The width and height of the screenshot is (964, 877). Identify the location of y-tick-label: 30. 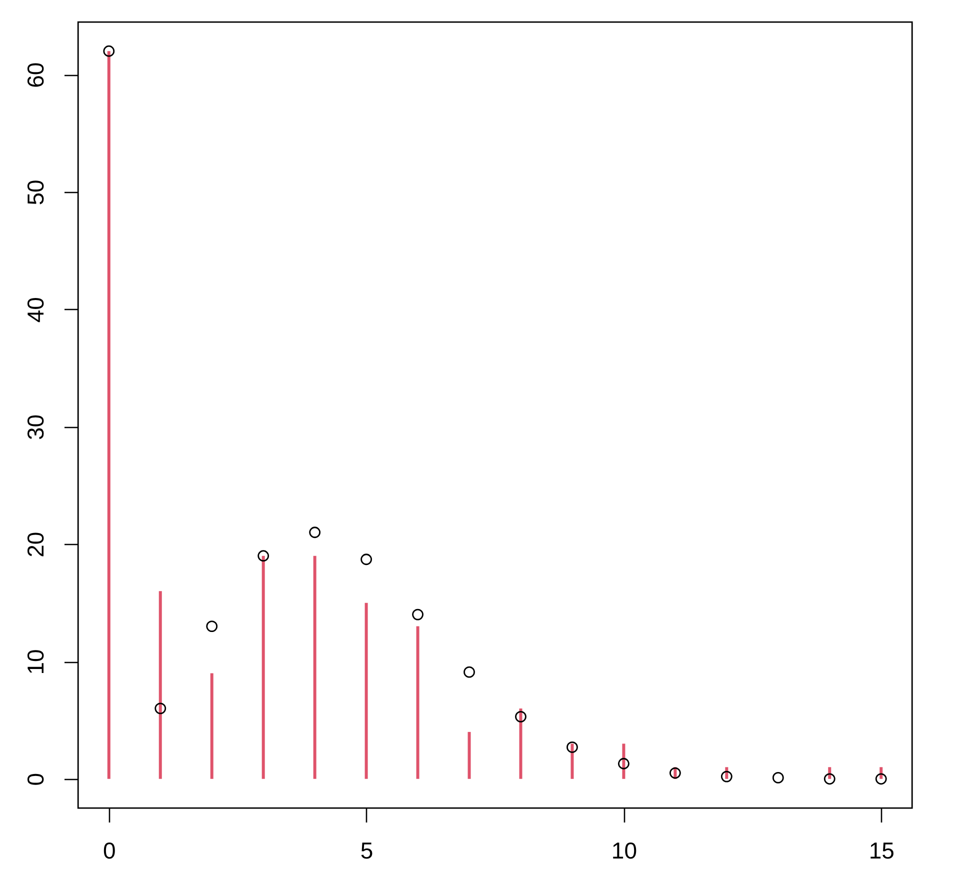
(35, 427).